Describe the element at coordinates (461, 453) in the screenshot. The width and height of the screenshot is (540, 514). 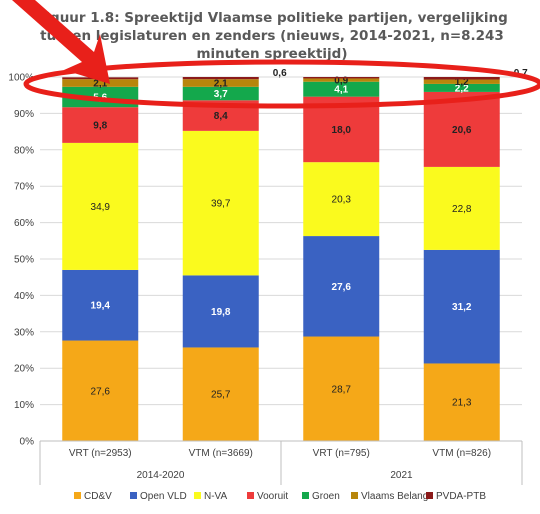
I see `x-tick-label: VTM (n=826)` at that location.